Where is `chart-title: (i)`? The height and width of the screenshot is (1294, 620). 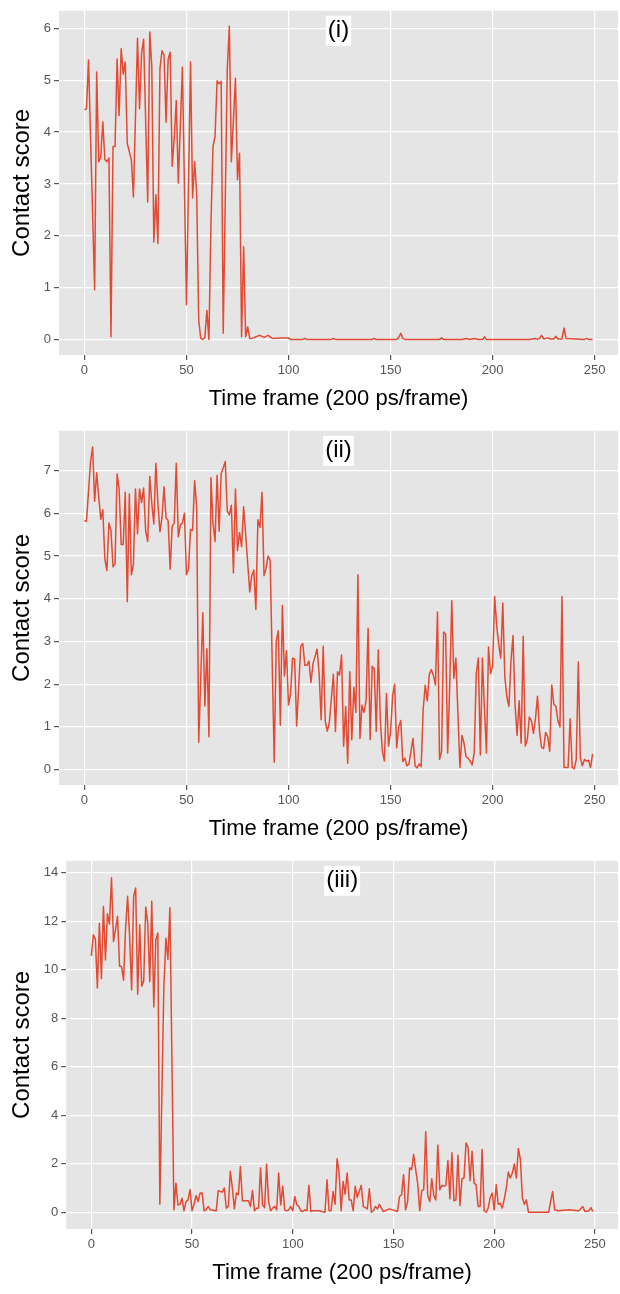
chart-title: (i) is located at coordinates (338, 29).